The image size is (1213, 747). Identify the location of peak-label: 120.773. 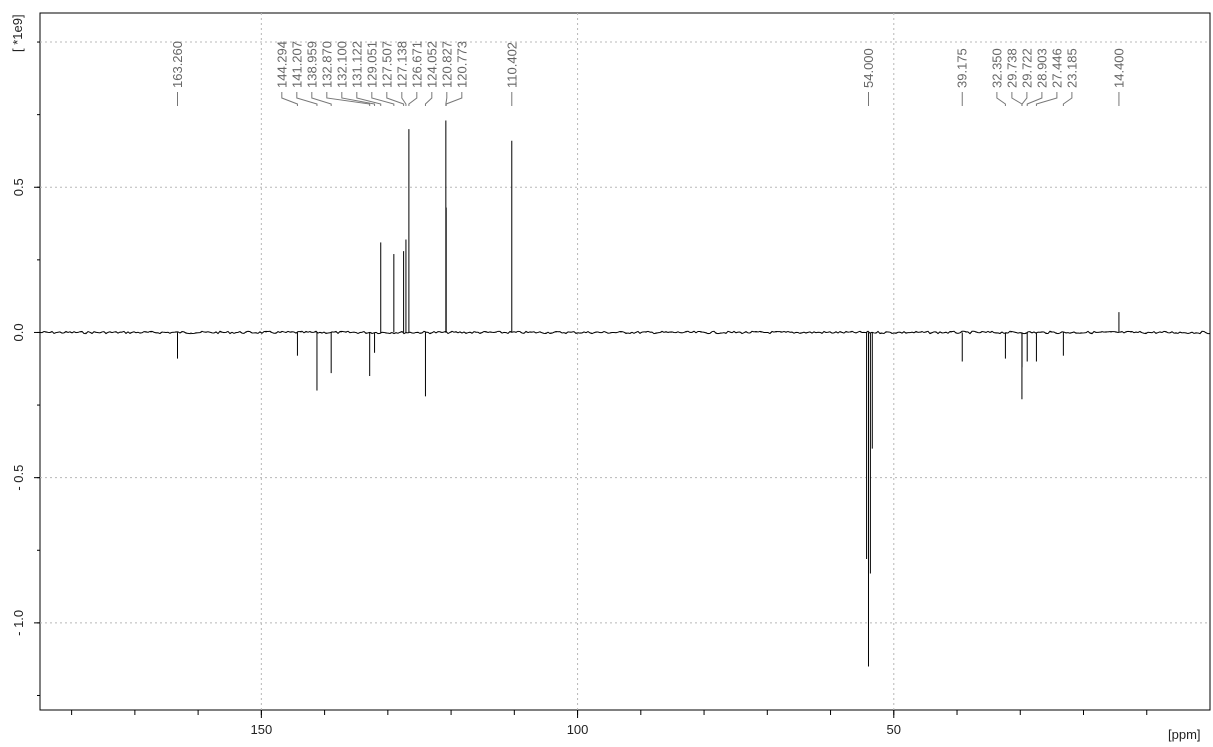
(461, 64).